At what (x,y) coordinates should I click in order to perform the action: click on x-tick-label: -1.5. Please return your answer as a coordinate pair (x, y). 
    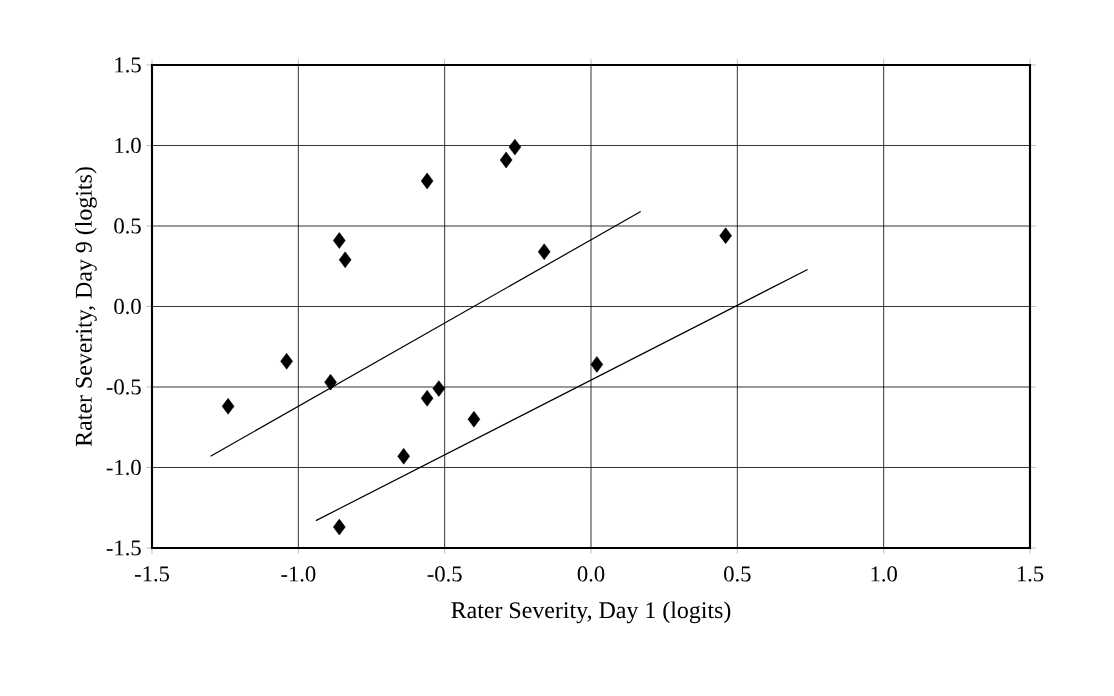
    Looking at the image, I should click on (151, 574).